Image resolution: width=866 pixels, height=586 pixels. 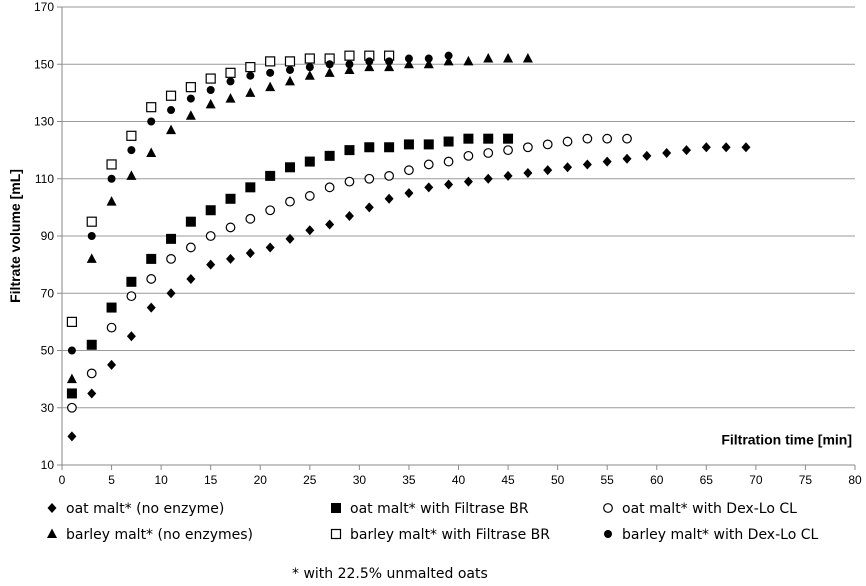 I want to click on x-tick-label: 70, so click(x=756, y=480).